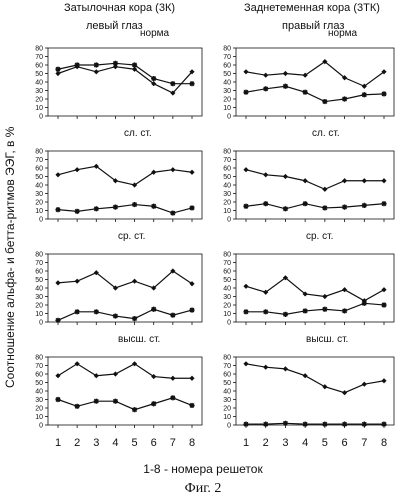  What do you see at coordinates (227, 297) in the screenshot?
I see `panel-3-2-y-tick-label: 30` at bounding box center [227, 297].